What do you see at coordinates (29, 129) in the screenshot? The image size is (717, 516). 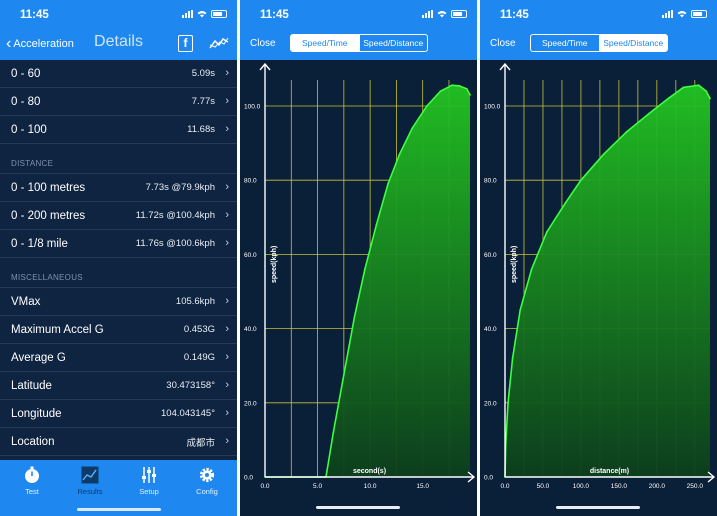 I see `row-label: 0 - 100` at bounding box center [29, 129].